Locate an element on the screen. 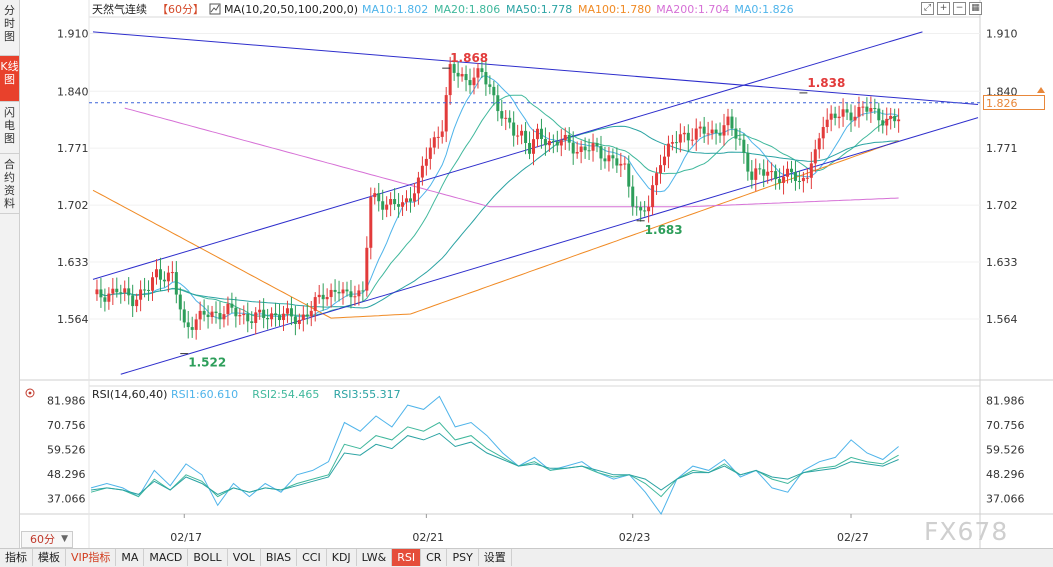 The image size is (1053, 567). toolbar-button-2: VIP指标 is located at coordinates (91, 557).